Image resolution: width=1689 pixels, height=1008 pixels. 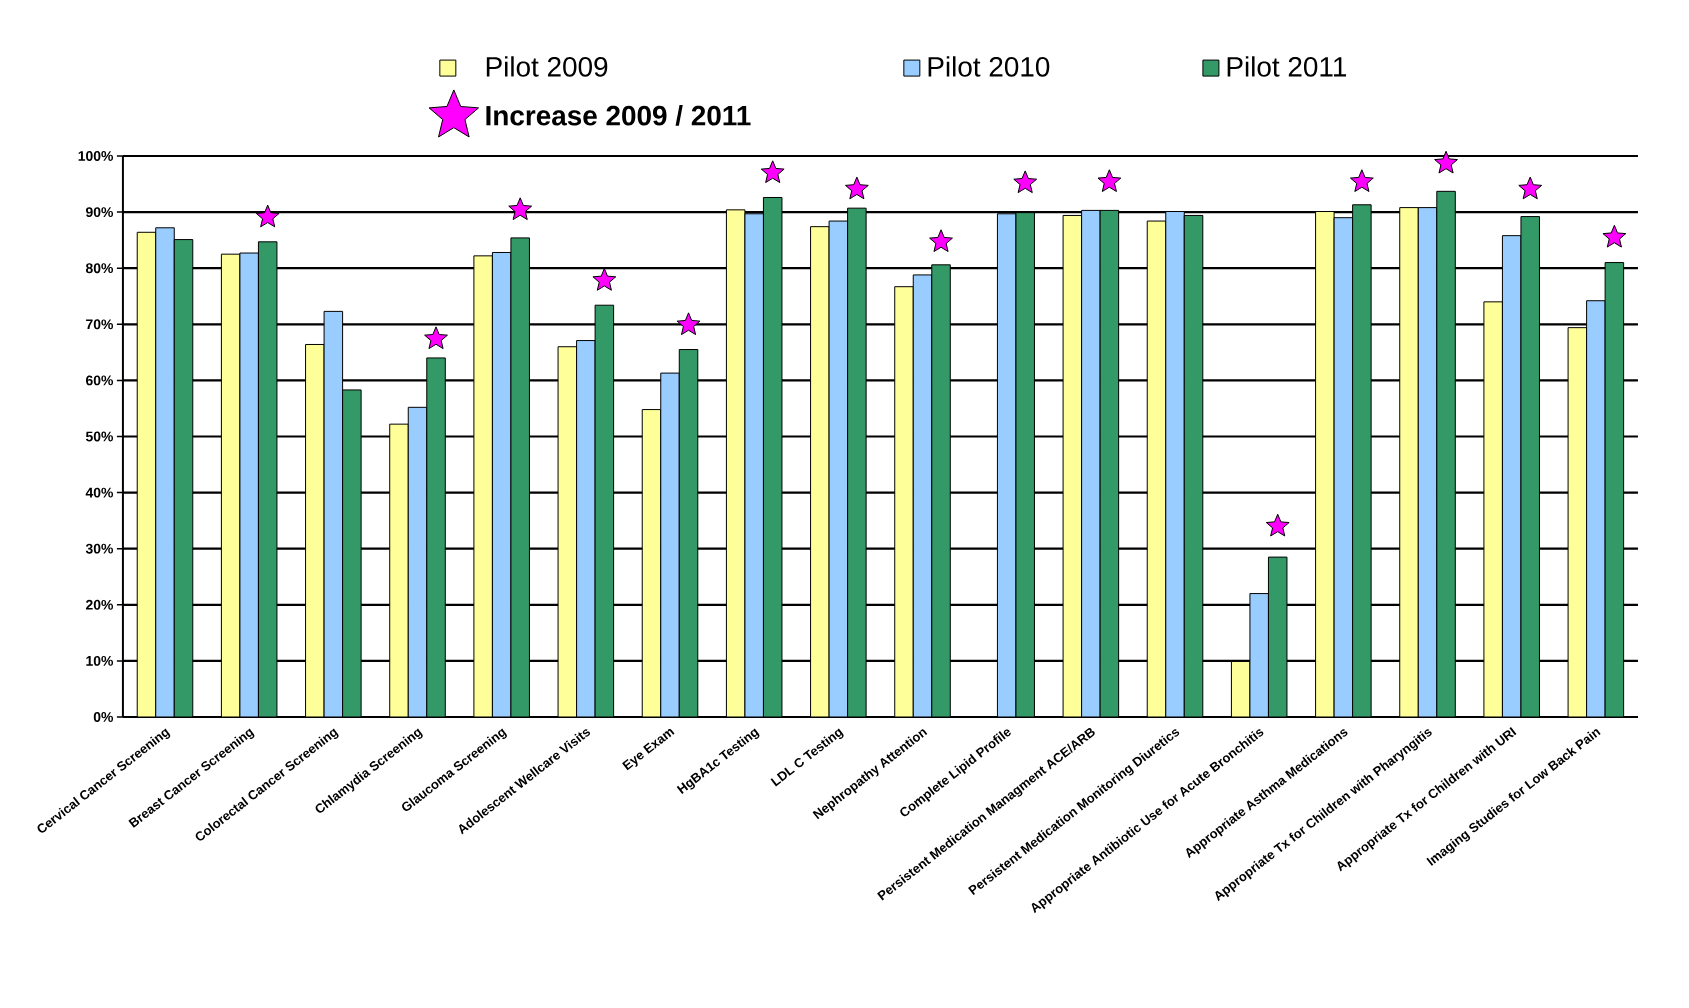 I want to click on y-tick-label: 30%, so click(x=99, y=548).